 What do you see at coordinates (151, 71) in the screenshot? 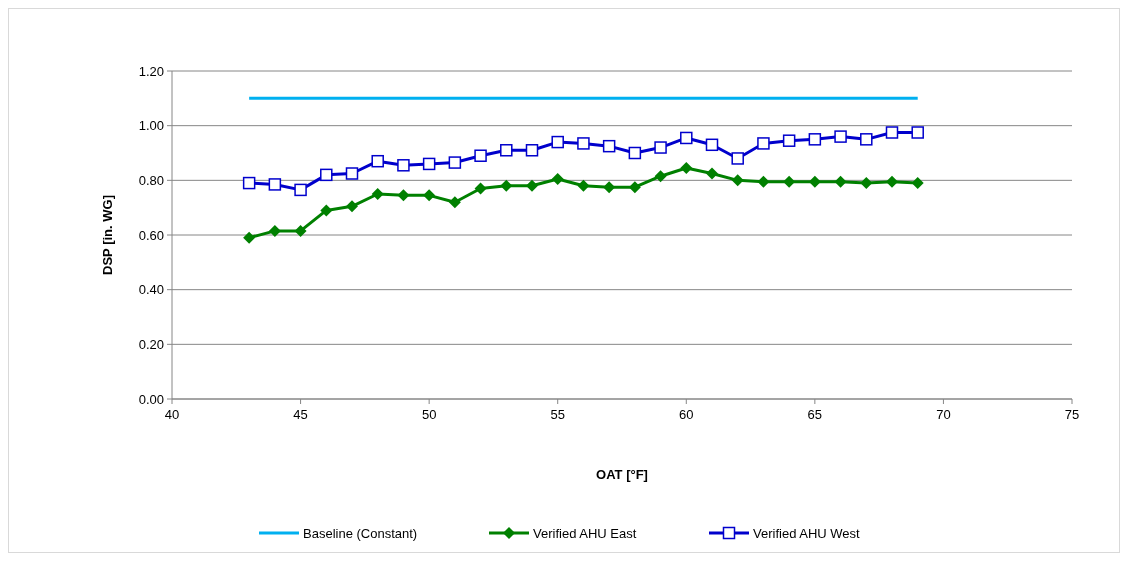
I see `y-tick-label: 1.20` at bounding box center [151, 71].